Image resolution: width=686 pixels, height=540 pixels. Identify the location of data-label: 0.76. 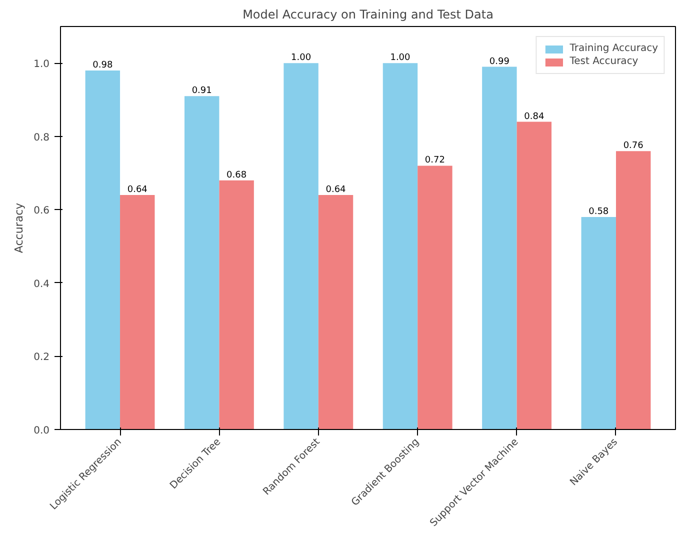
(633, 146).